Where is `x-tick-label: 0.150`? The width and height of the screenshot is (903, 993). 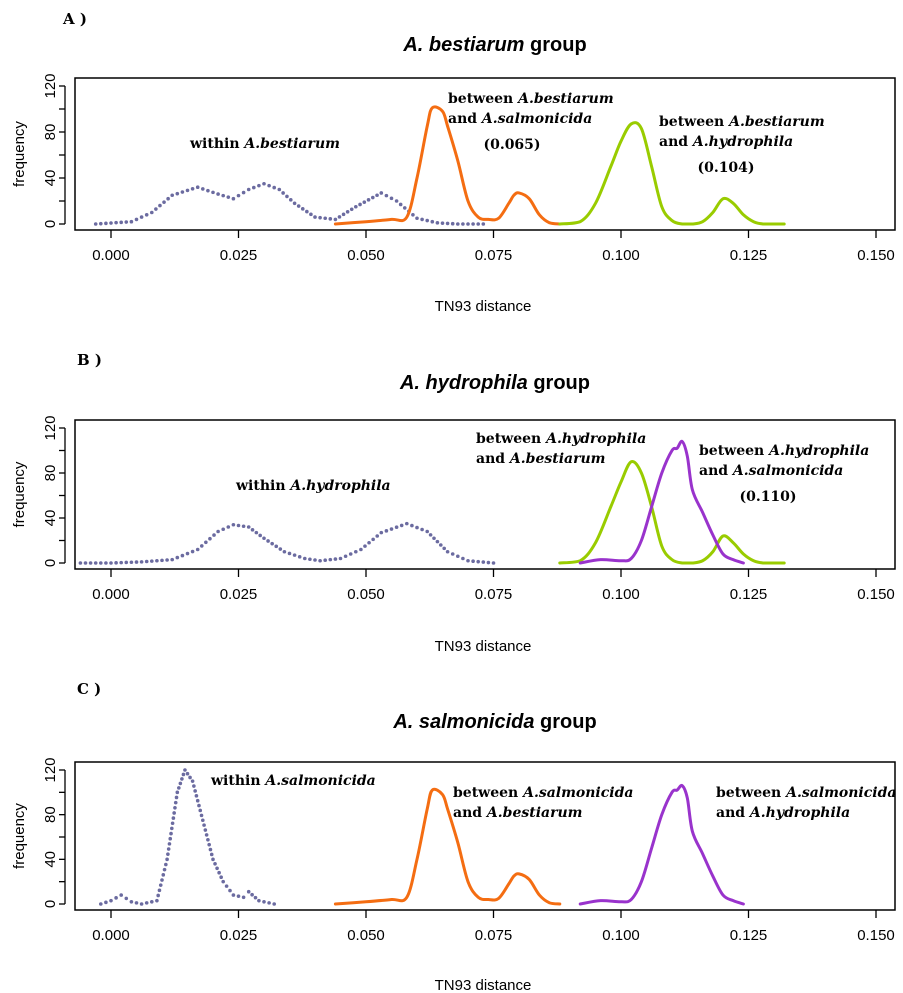
x-tick-label: 0.150 is located at coordinates (876, 935).